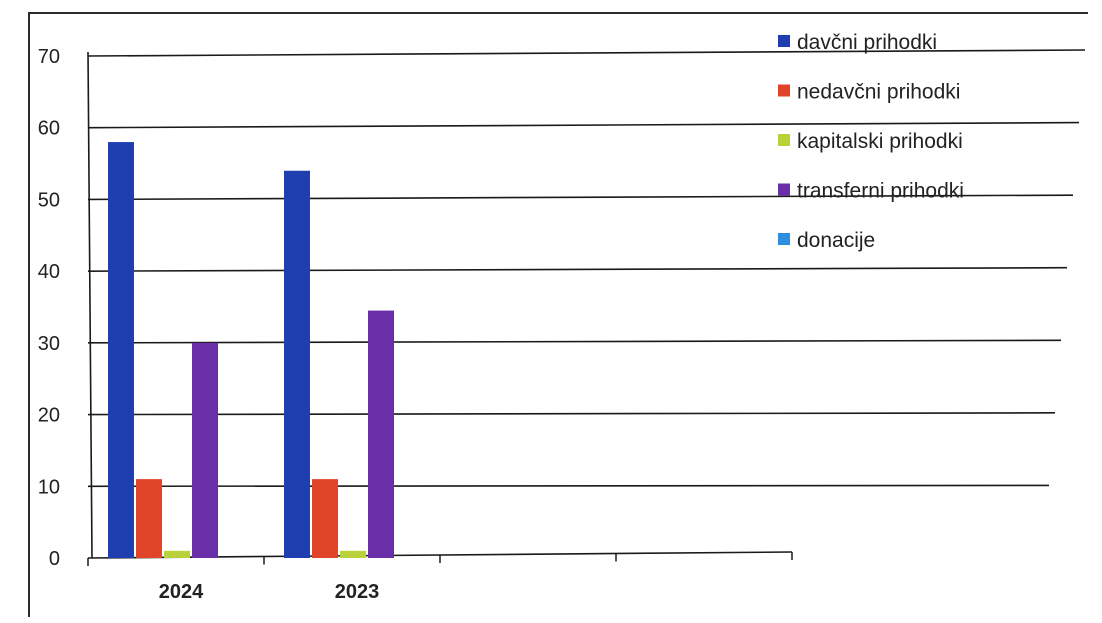 The height and width of the screenshot is (623, 1102). Describe the element at coordinates (49, 129) in the screenshot. I see `y-tick-label: 60` at that location.